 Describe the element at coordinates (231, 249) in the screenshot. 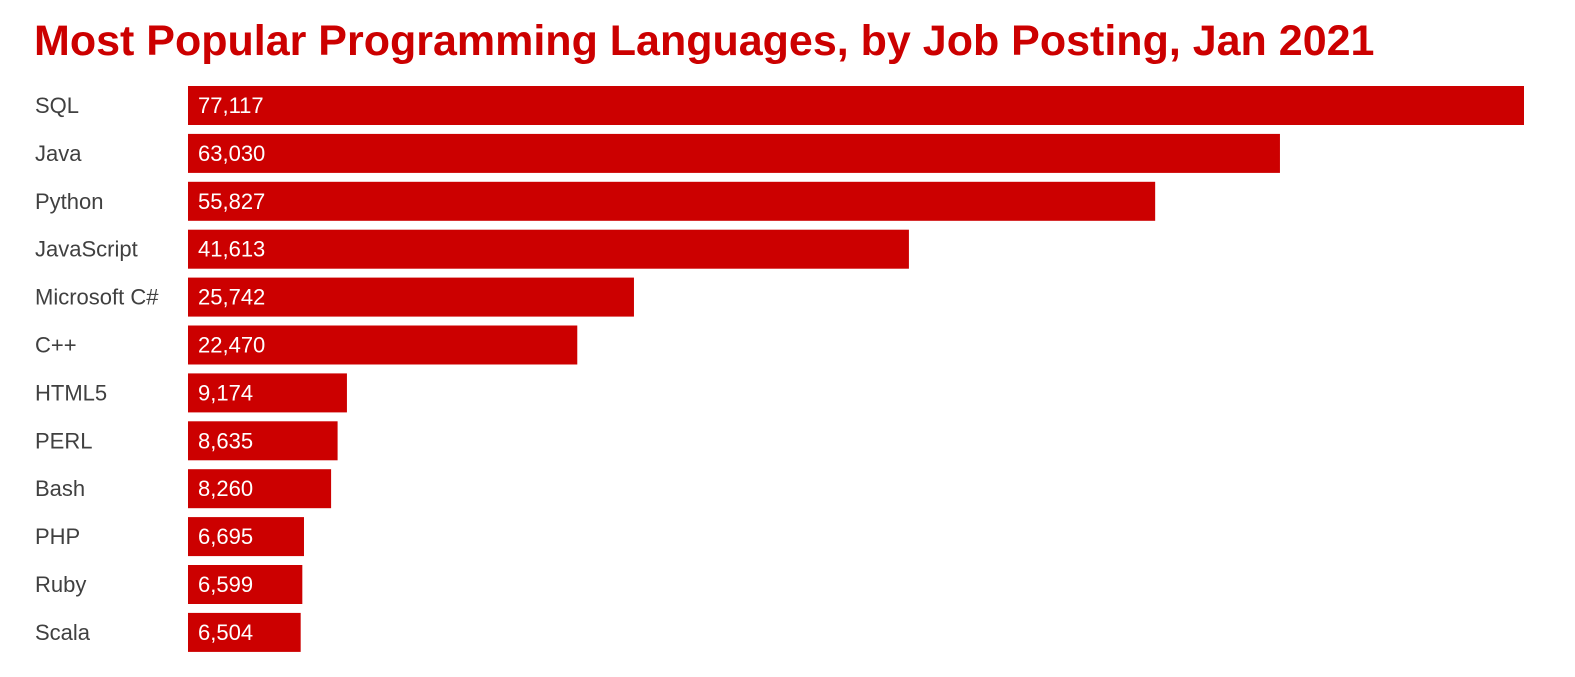

I see `value-label: 41,613` at that location.